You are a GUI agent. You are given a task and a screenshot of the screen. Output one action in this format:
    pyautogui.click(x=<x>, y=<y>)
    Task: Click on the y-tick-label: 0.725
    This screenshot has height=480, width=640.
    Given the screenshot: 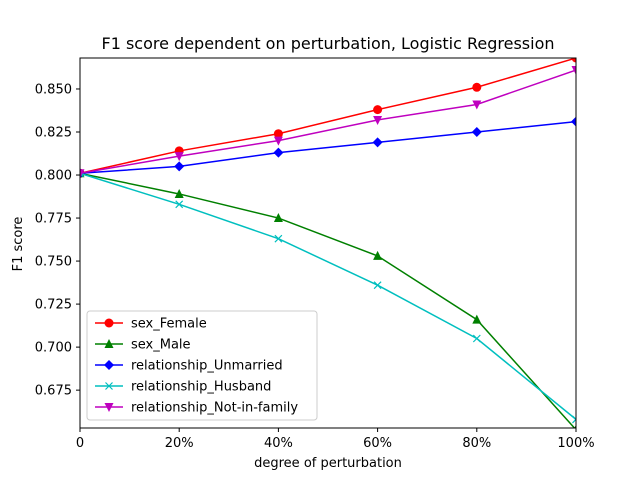 What is the action you would take?
    pyautogui.click(x=53, y=305)
    